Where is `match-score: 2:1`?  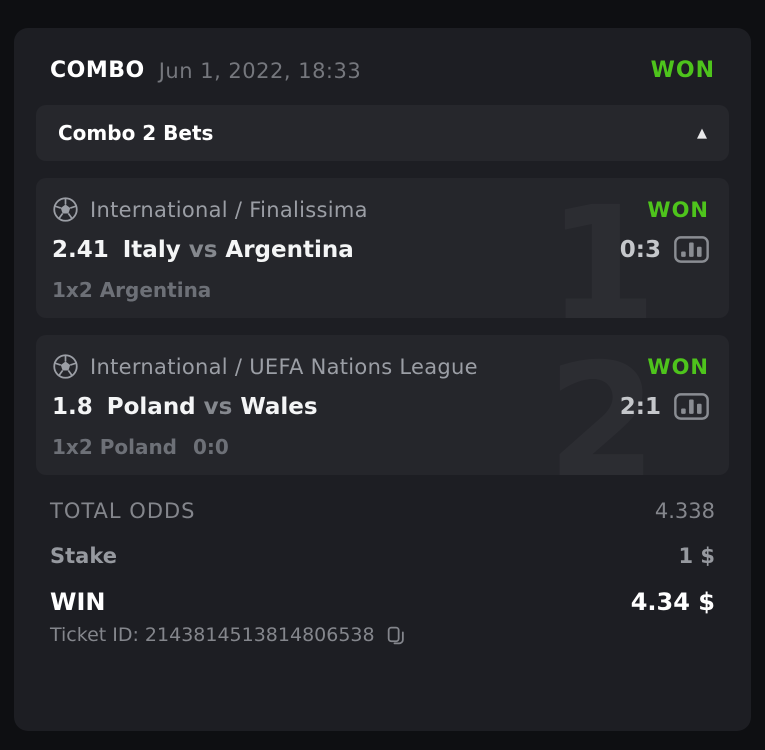 match-score: 2:1 is located at coordinates (640, 406).